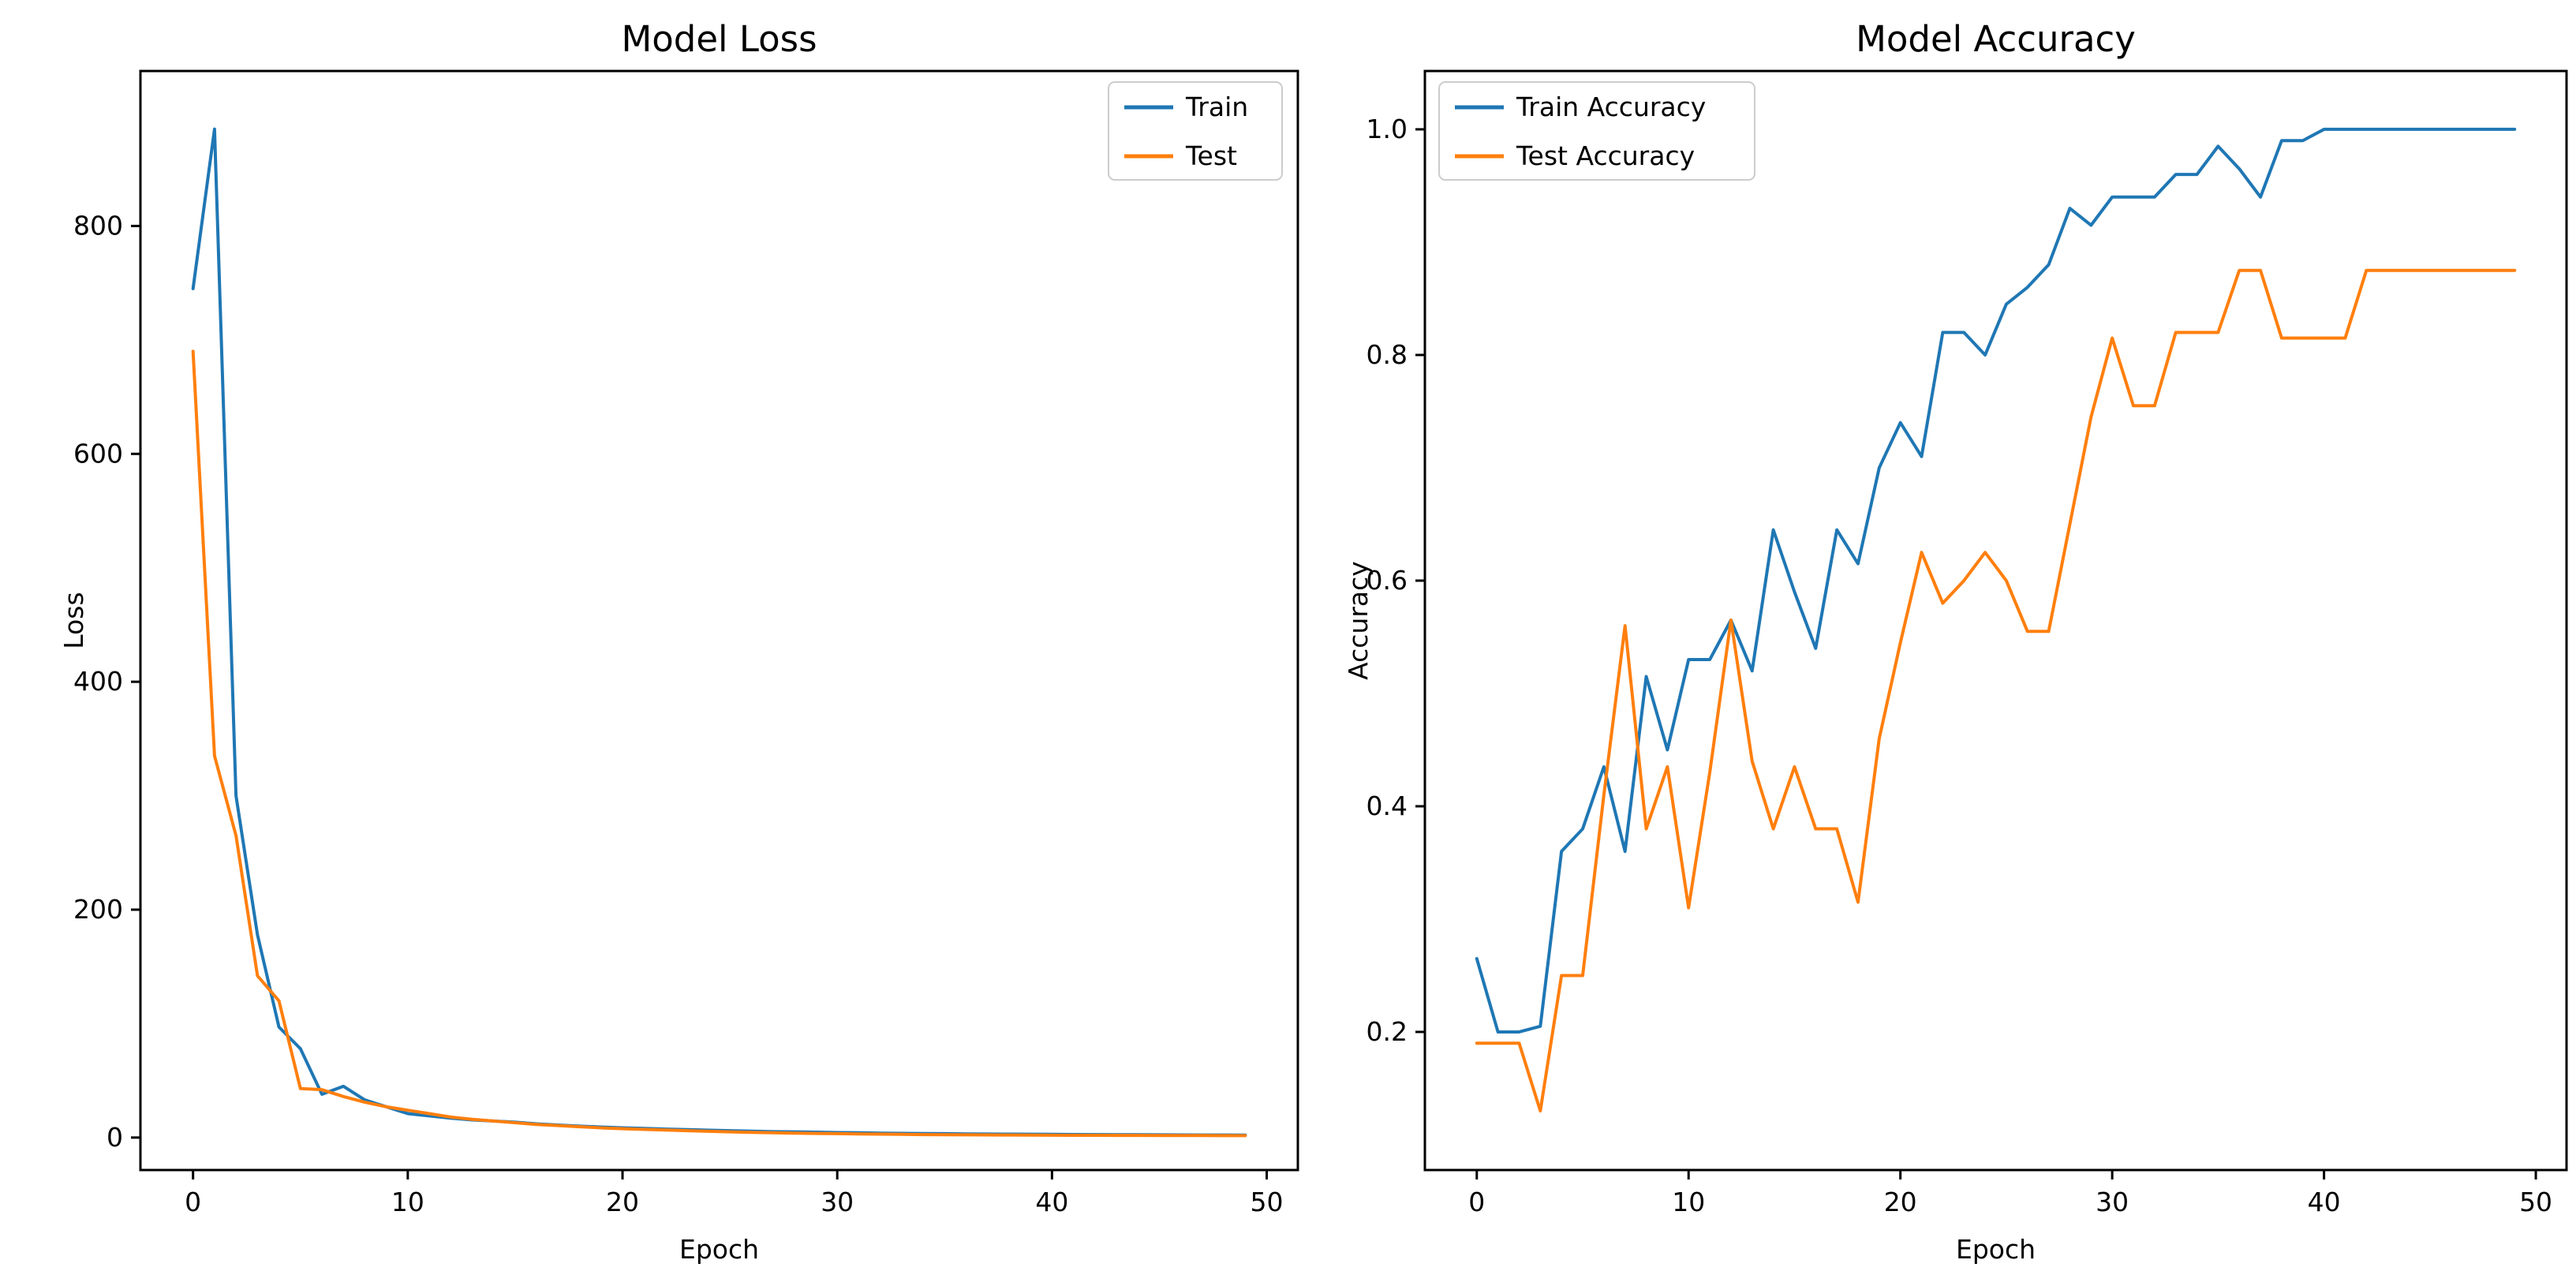 This screenshot has width=2576, height=1286. I want to click on legend-label: Train Accuracy, so click(1611, 107).